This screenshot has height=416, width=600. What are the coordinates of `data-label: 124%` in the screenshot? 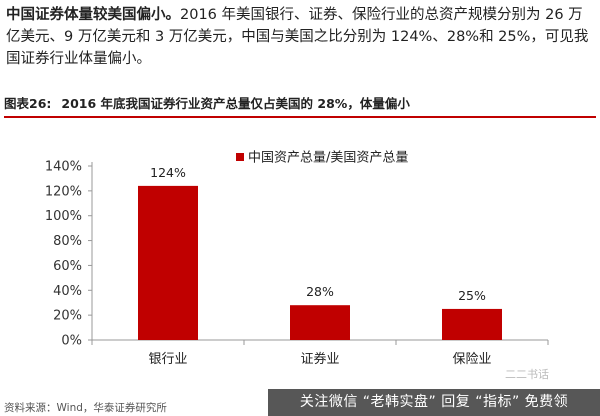 It's located at (168, 172).